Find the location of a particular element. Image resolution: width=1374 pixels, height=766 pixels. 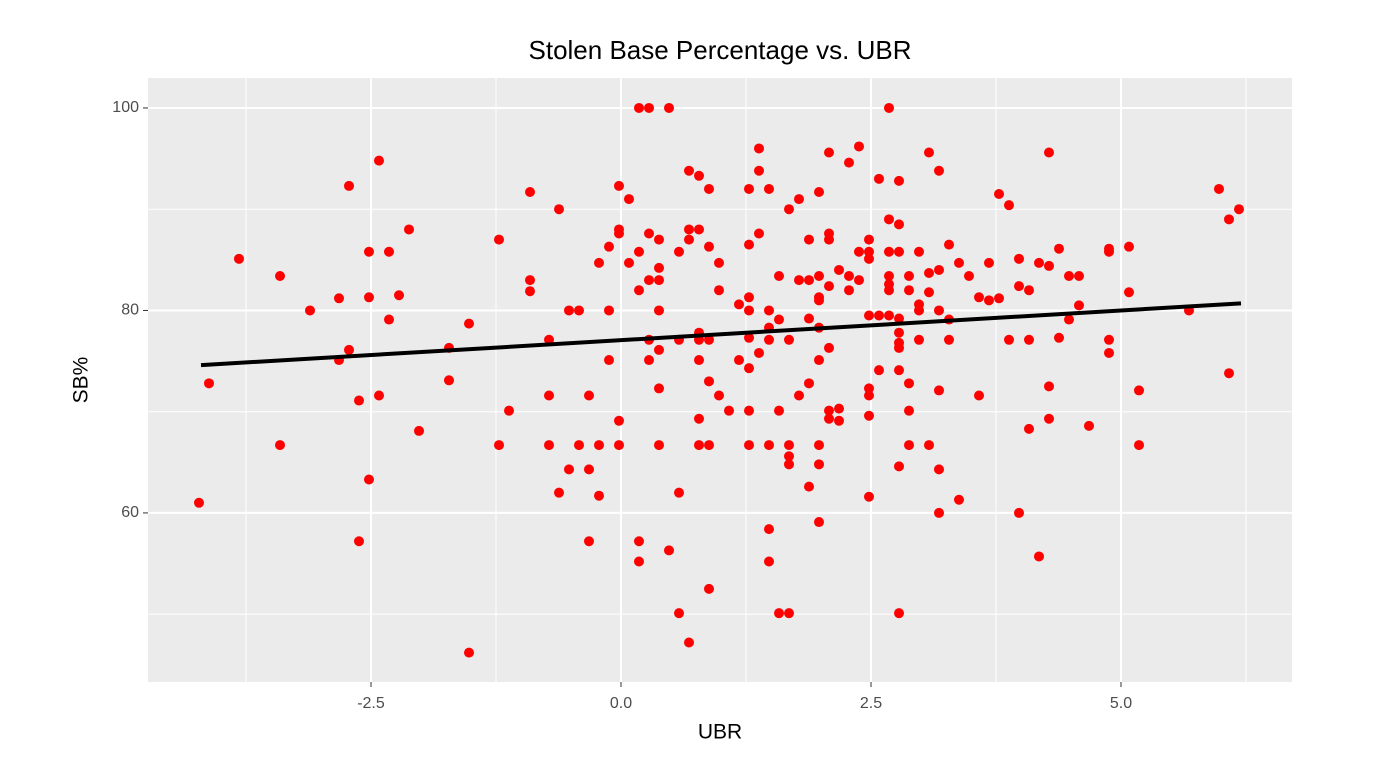

x-tick-label: 2.5 is located at coordinates (871, 703).